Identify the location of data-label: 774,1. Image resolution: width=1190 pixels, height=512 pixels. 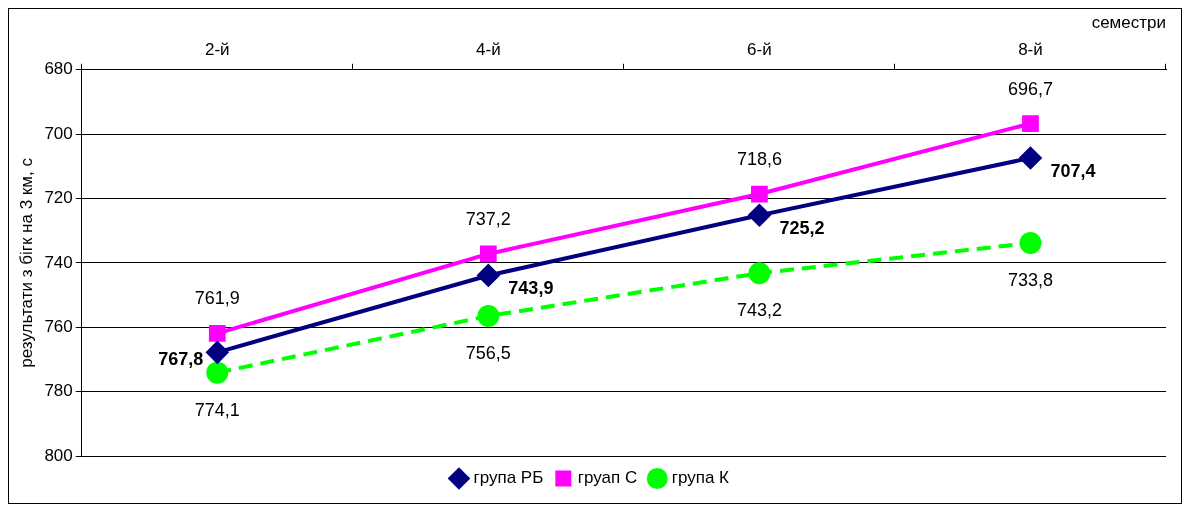
(217, 409).